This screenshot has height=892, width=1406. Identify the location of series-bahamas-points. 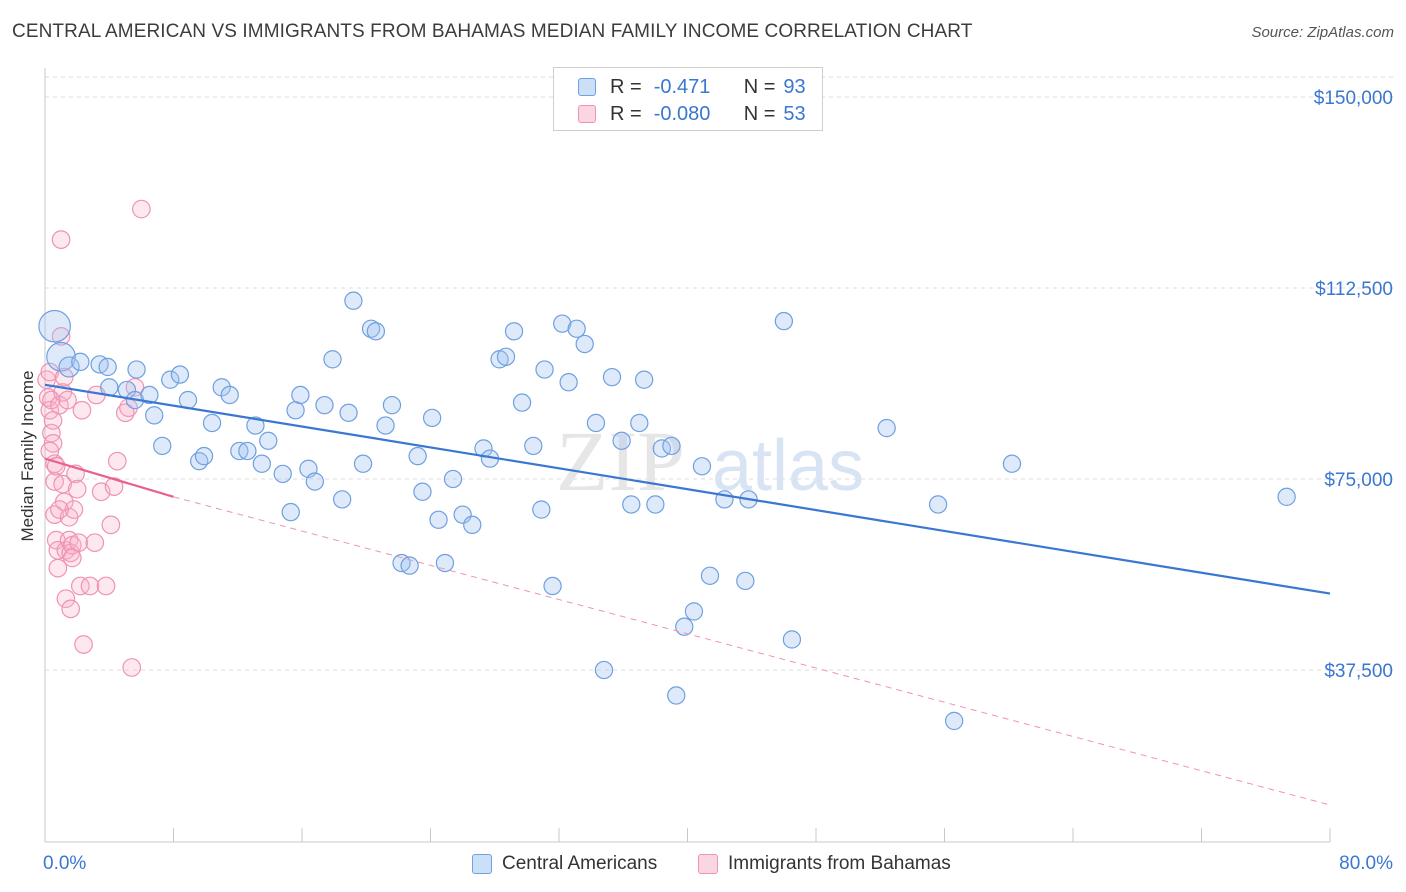
(94, 438).